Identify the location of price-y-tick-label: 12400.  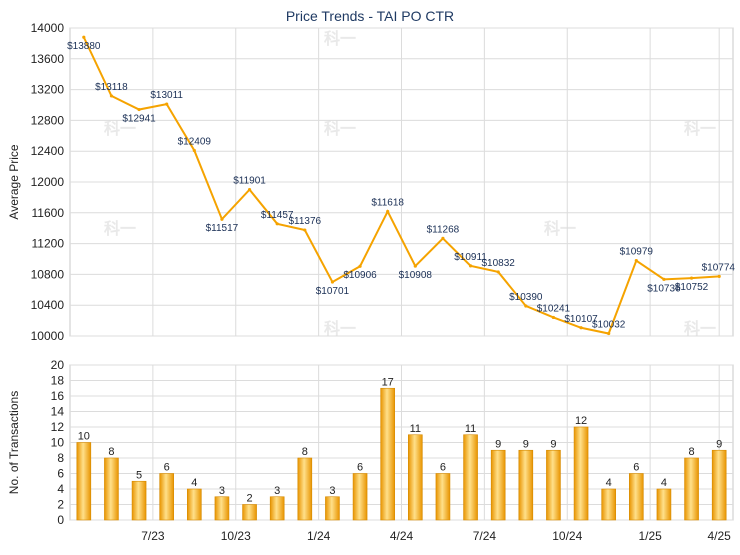
(48, 151).